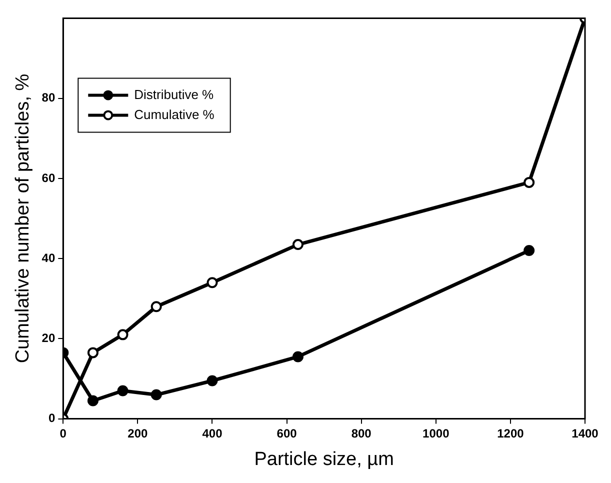  Describe the element at coordinates (63, 433) in the screenshot. I see `x-tick-label: 0` at that location.